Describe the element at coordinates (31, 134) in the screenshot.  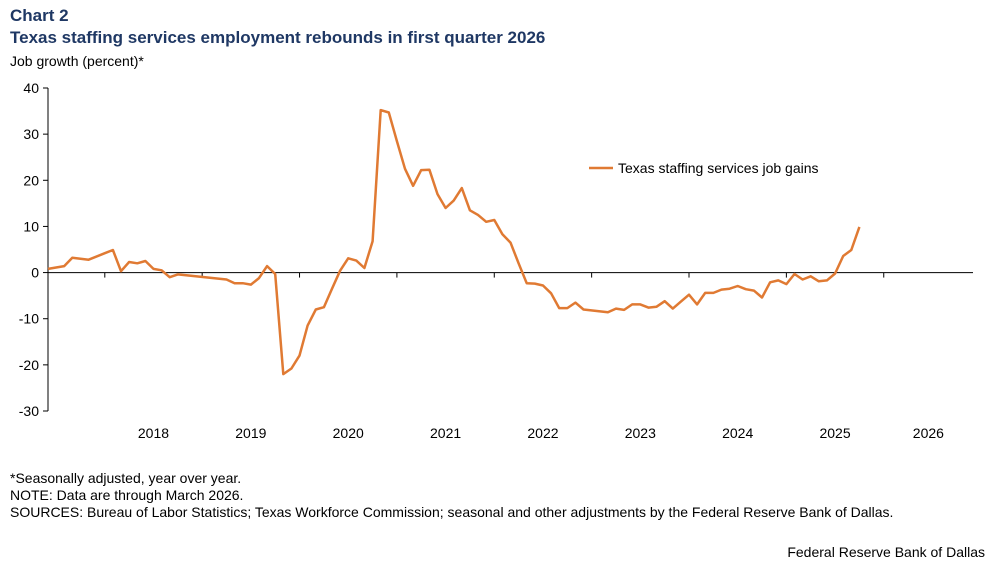
I see `y-tick-label: 30` at that location.